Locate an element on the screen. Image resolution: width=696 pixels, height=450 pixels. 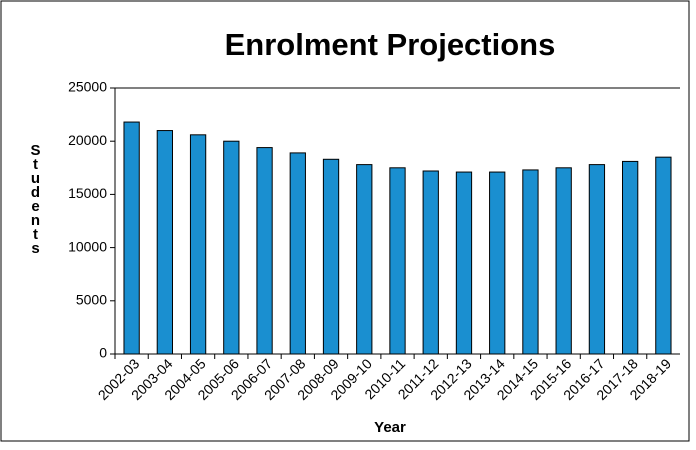
y-axis-label: Students is located at coordinates (35, 198).